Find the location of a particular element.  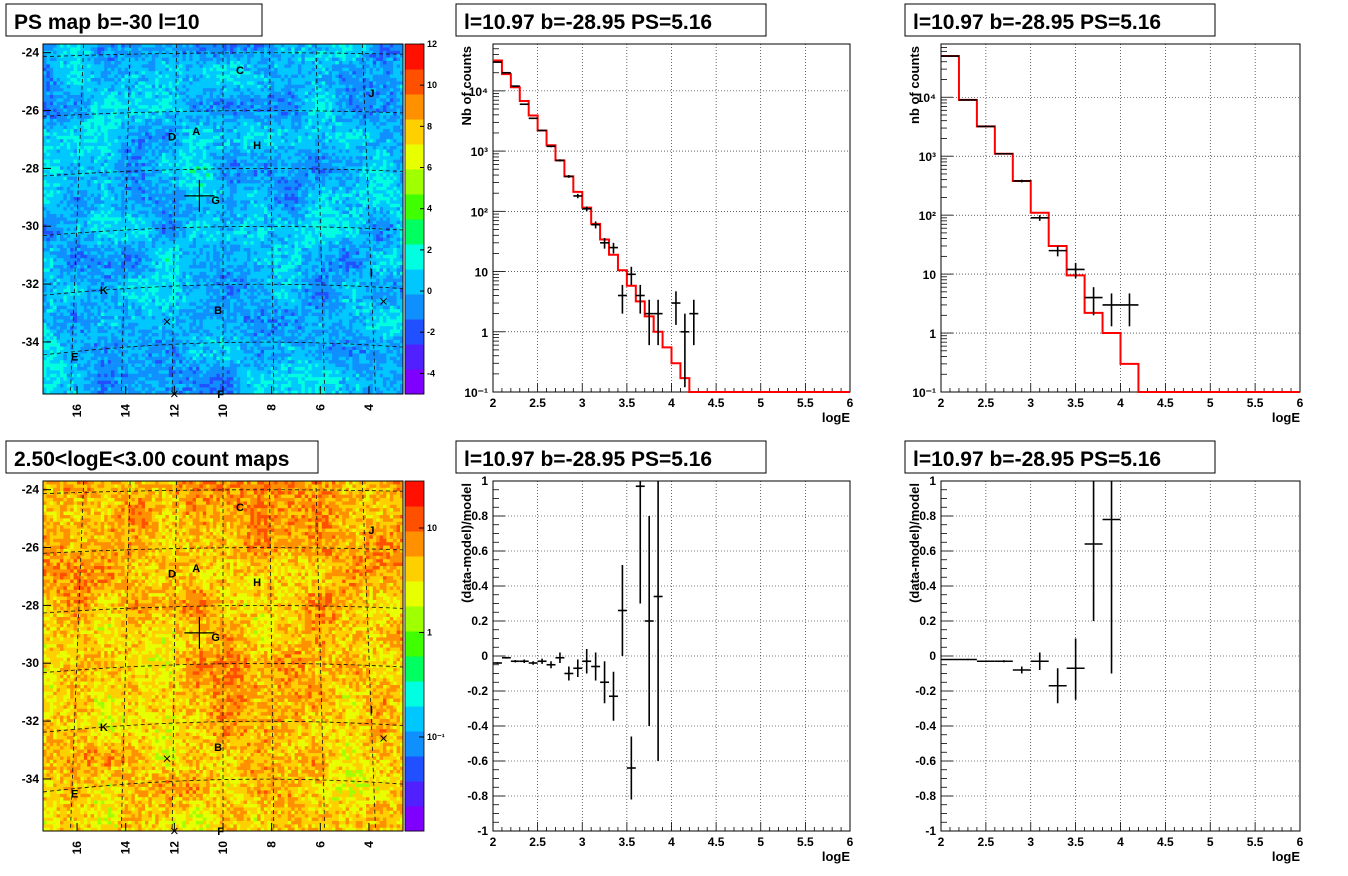

resid-left-title-box is located at coordinates (611, 457).